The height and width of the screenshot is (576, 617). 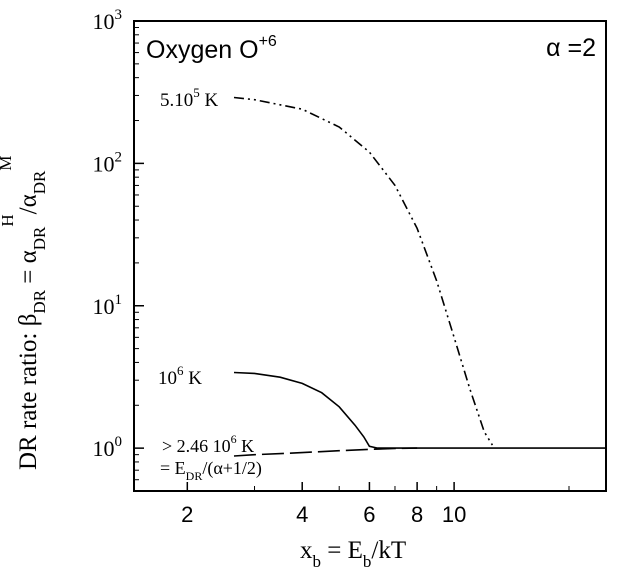 What do you see at coordinates (28, 204) in the screenshot?
I see `y-label-slash: /α` at bounding box center [28, 204].